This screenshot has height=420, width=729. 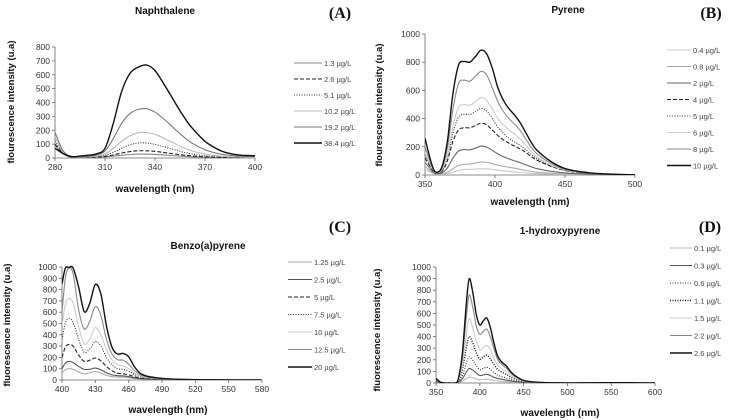 What do you see at coordinates (195, 389) in the screenshot?
I see `x-tick-label: 520` at bounding box center [195, 389].